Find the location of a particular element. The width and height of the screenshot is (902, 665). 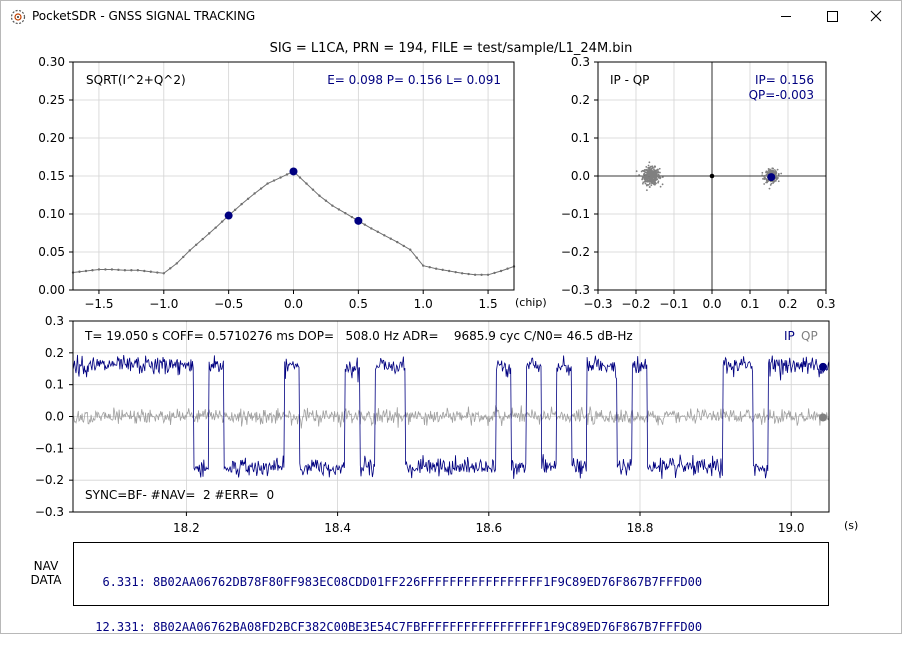

correlation-y-ticks: 0.00 0.05 0.10 0.15 0.20 0.25 0.30 is located at coordinates (55, 176).